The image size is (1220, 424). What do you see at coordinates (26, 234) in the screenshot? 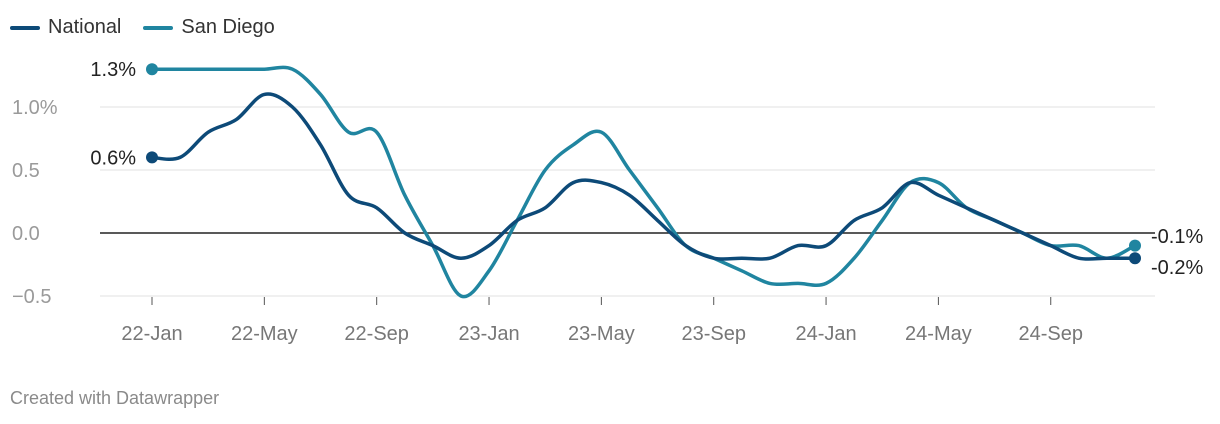
I see `y-tick-label: 0.0` at bounding box center [26, 234].